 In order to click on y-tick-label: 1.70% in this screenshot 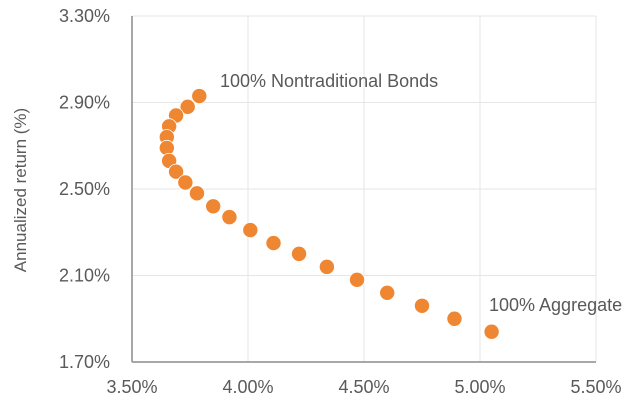, I will do `click(84, 362)`.